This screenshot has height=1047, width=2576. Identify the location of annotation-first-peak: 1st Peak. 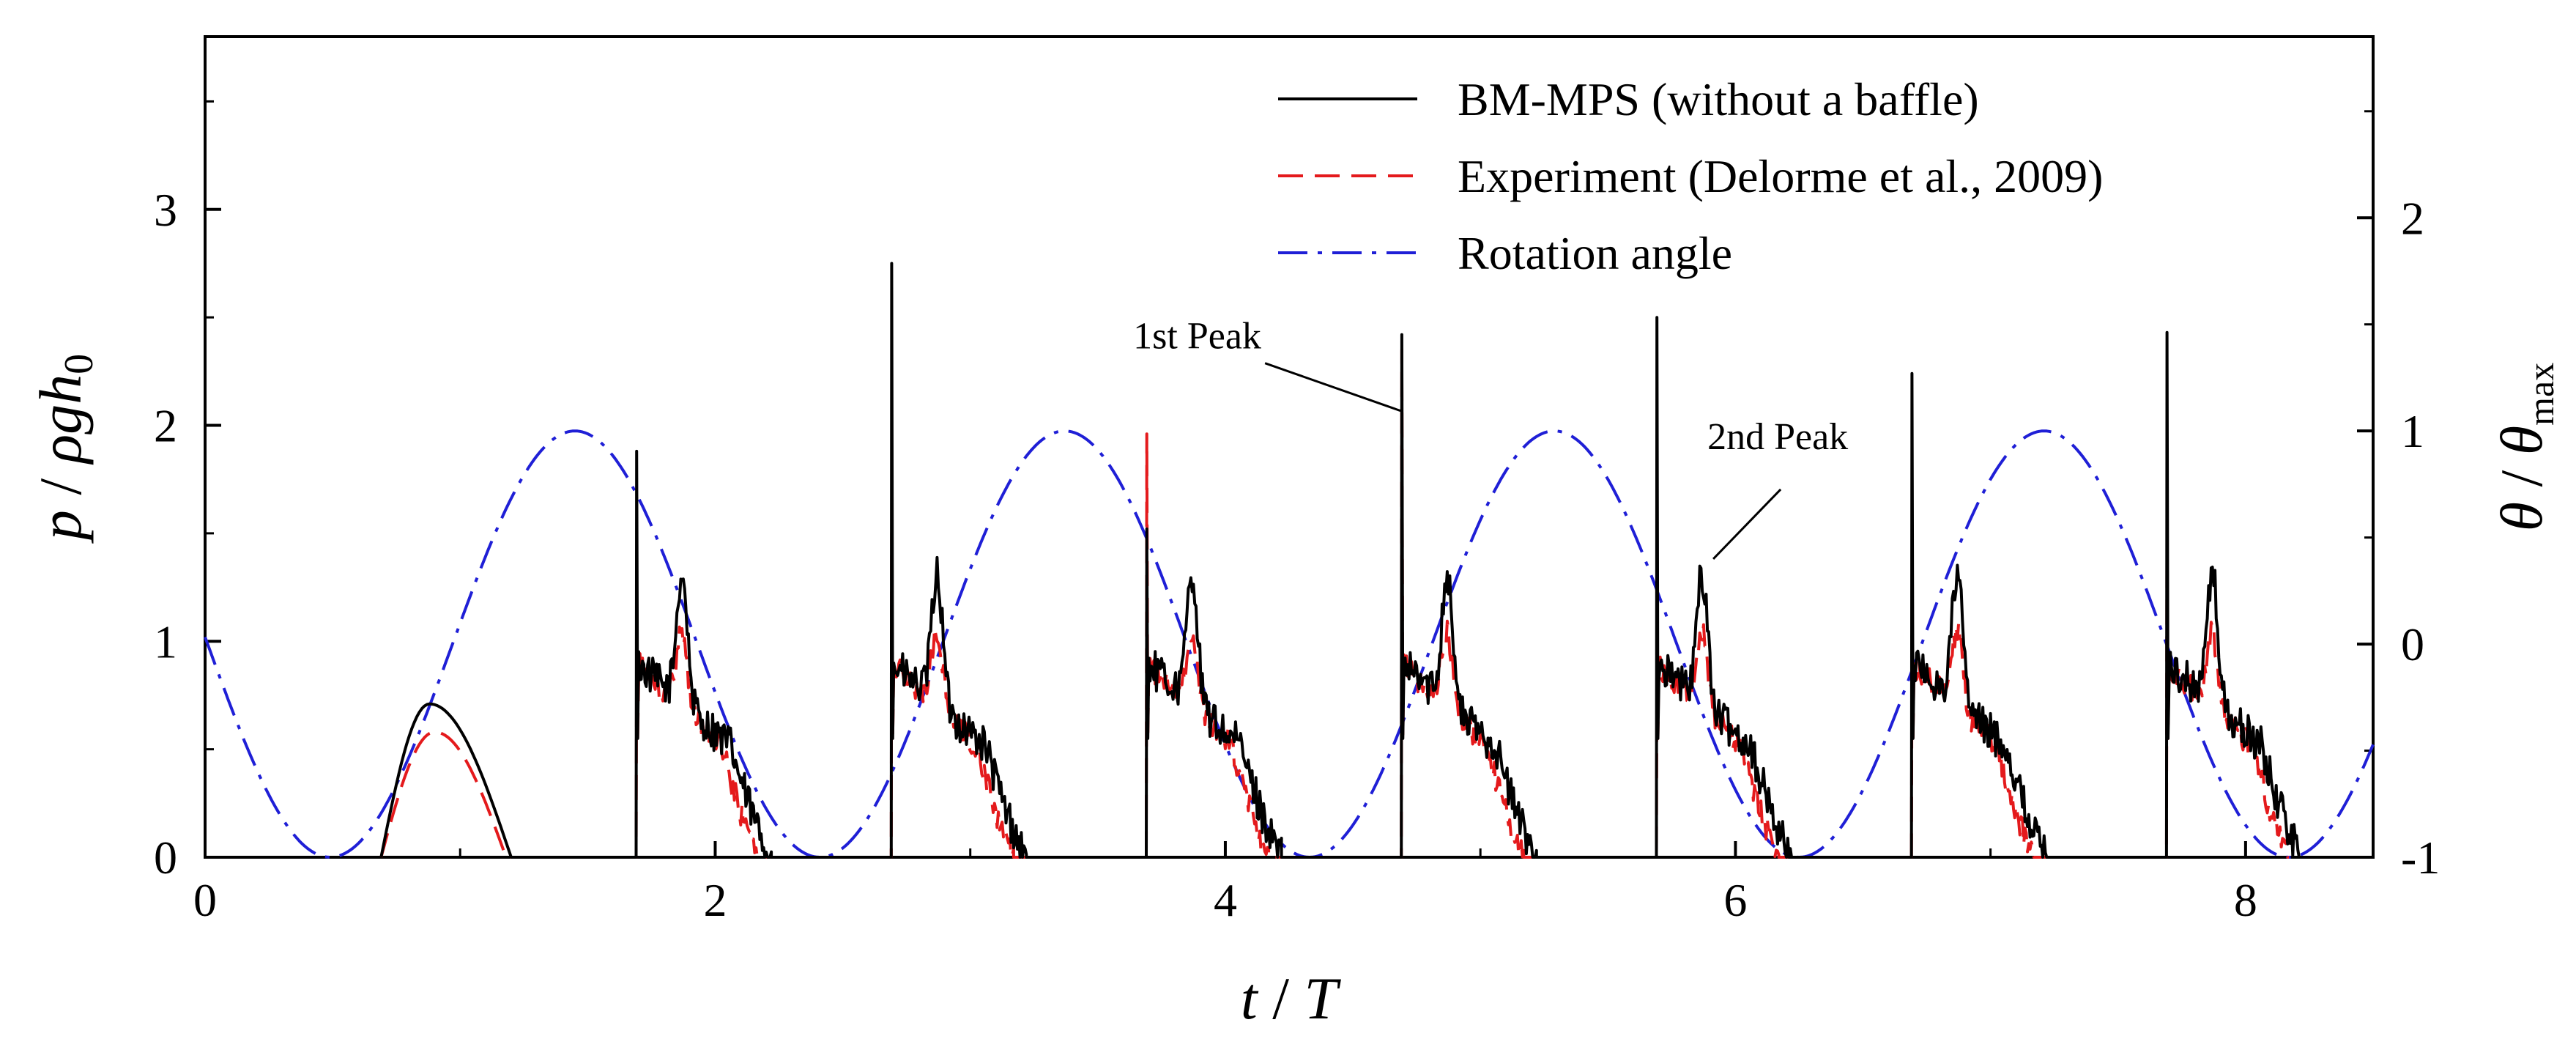
(1197, 337).